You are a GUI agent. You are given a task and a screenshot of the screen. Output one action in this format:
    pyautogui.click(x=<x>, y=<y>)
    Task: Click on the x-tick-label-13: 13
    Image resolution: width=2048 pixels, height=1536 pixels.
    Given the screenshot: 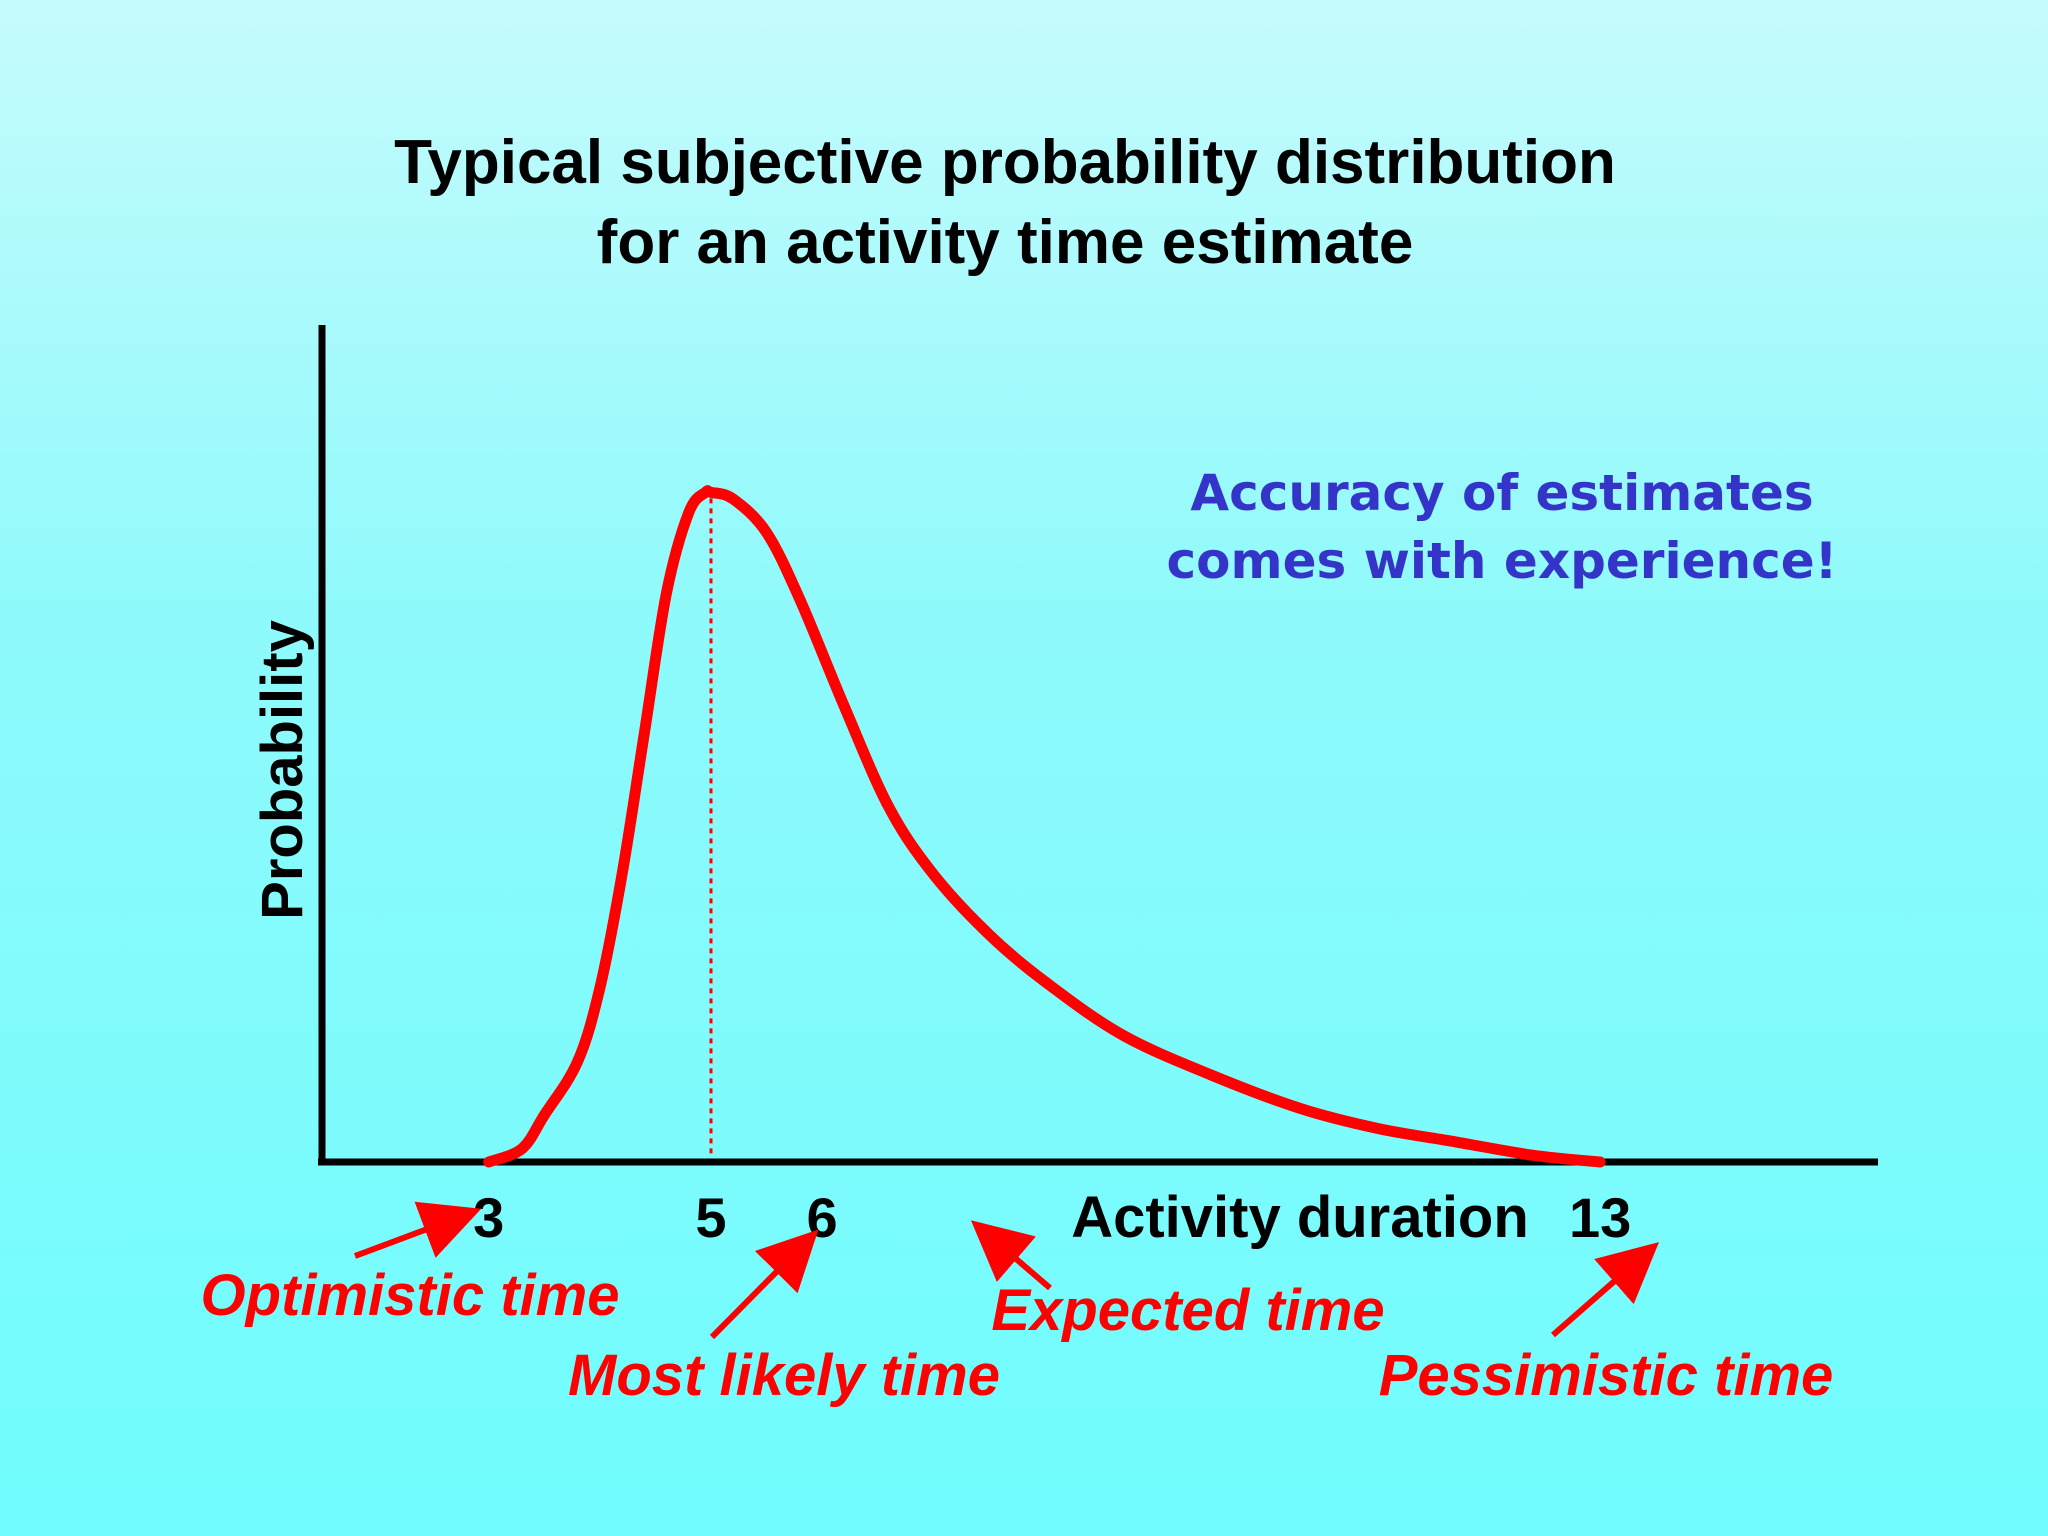 What is the action you would take?
    pyautogui.click(x=1600, y=1217)
    